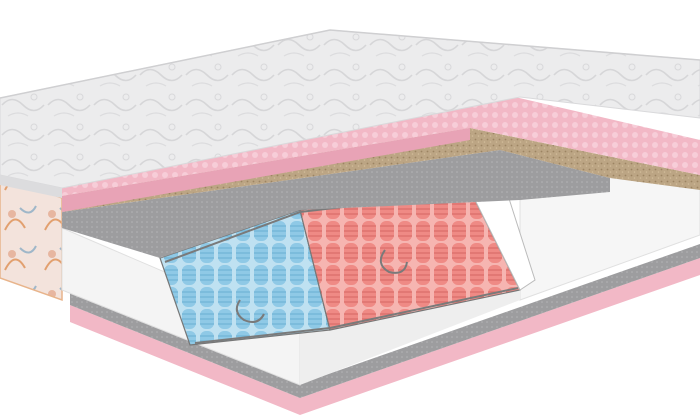 Image resolution: width=700 pixels, height=420 pixels. What do you see at coordinates (31, 186) in the screenshot?
I see `quilted-cover-front-edge` at bounding box center [31, 186].